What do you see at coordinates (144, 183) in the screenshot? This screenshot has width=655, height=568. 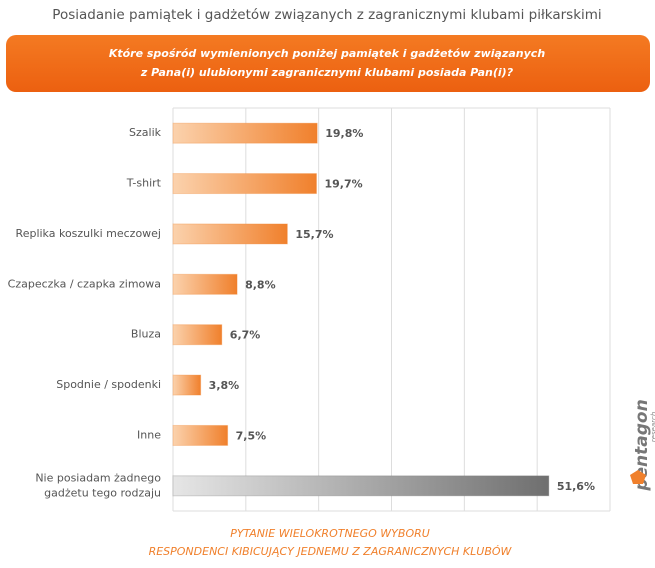 I see `y-tick-label: T-shirt` at bounding box center [144, 183].